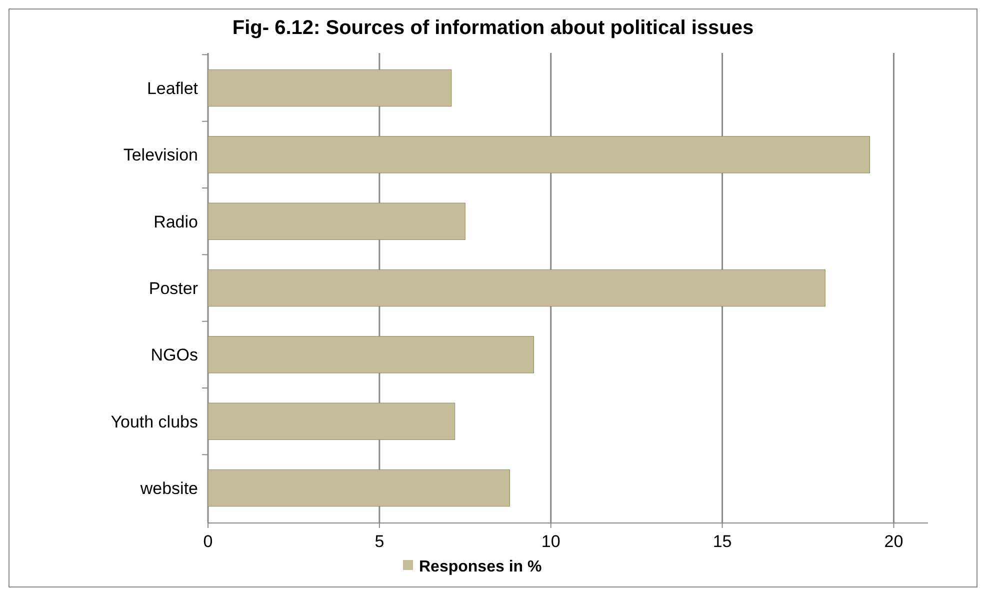  What do you see at coordinates (174, 355) in the screenshot?
I see `y-tick-label: NGOs` at bounding box center [174, 355].